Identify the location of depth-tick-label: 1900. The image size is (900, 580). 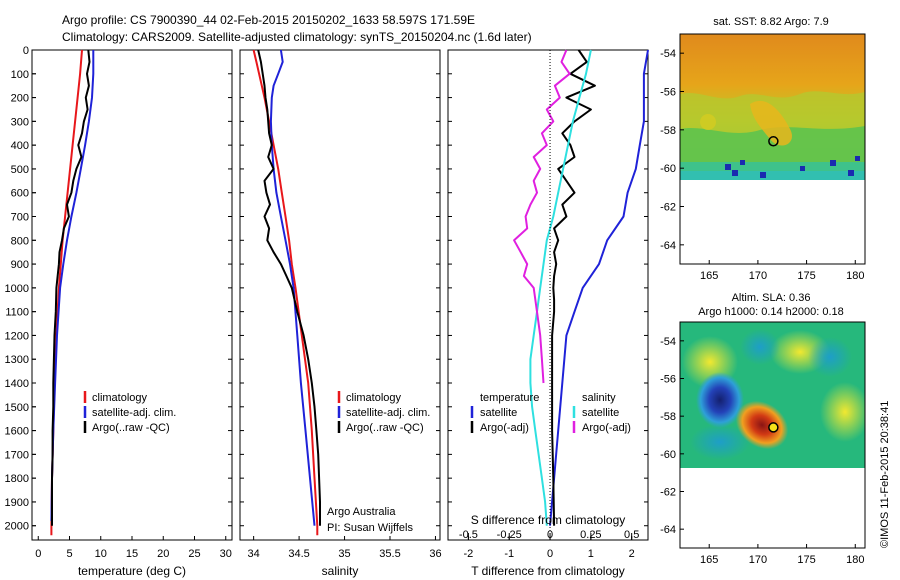
(17, 503).